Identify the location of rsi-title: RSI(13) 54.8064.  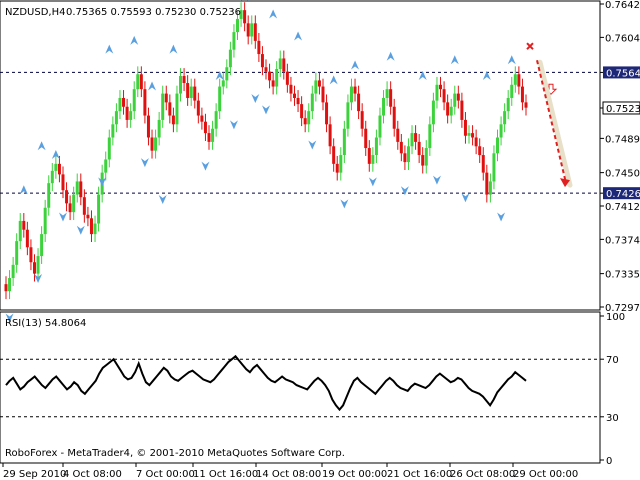
(45, 323).